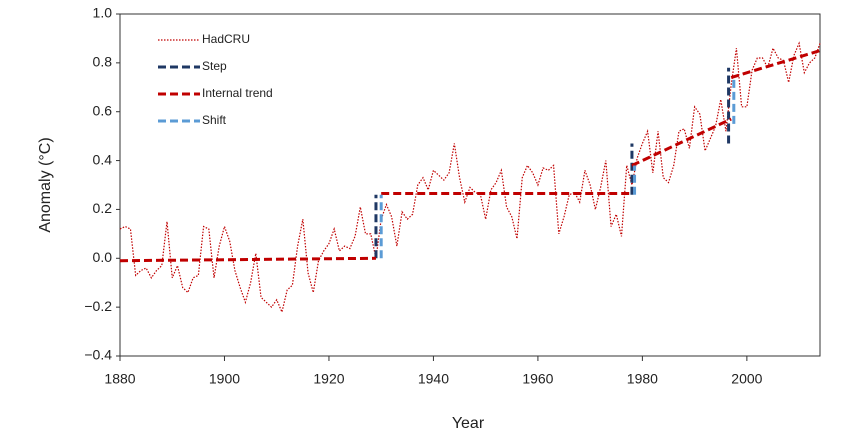 Image resolution: width=850 pixels, height=446 pixels. I want to click on x-tick-label: 1980, so click(642, 379).